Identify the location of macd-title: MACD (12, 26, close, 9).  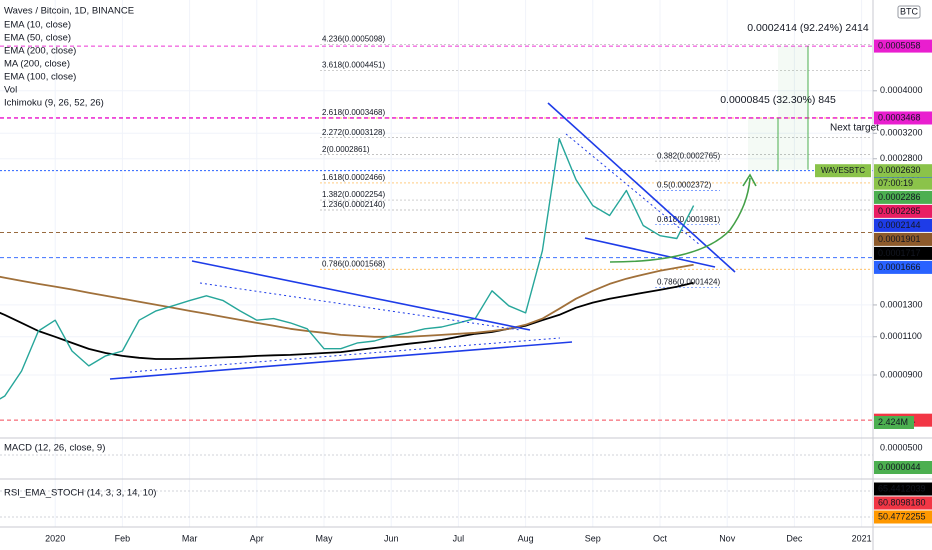
(54, 448).